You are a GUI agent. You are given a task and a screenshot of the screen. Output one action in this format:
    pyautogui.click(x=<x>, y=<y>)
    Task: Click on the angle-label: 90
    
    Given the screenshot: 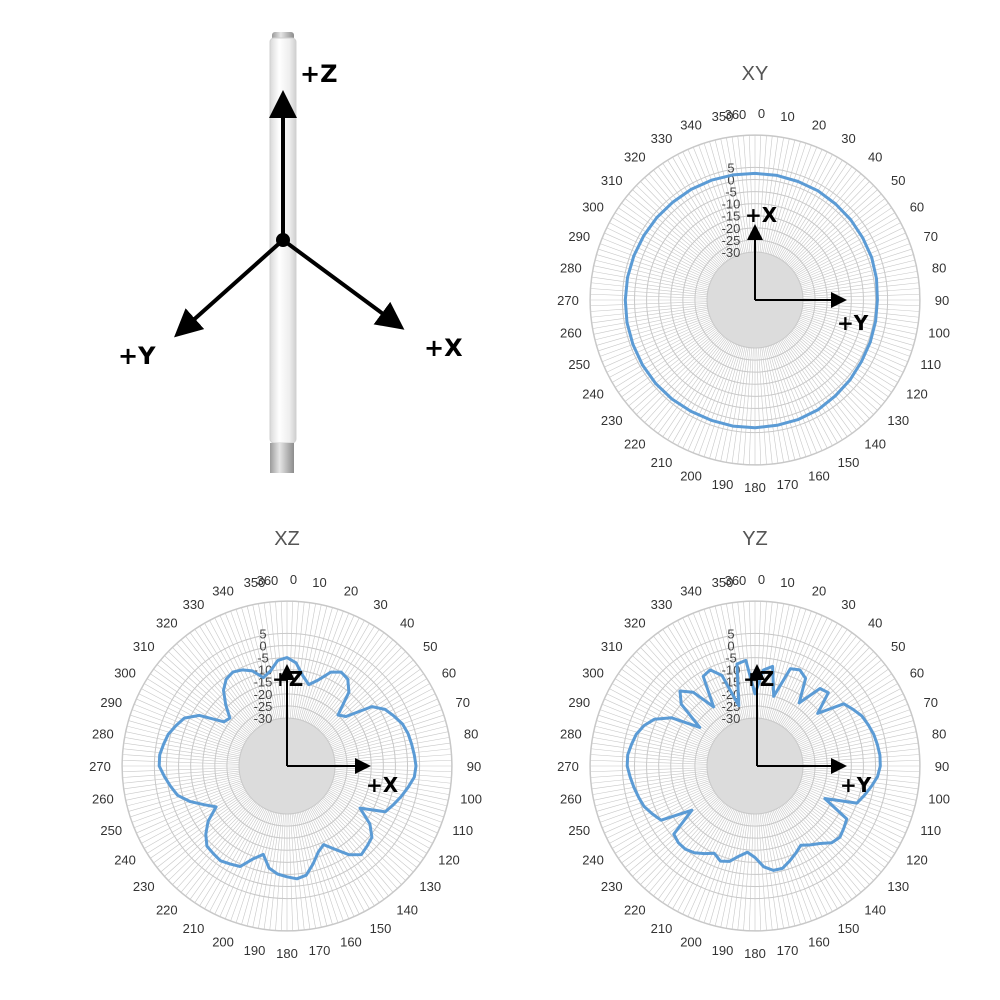 What is the action you would take?
    pyautogui.click(x=942, y=300)
    